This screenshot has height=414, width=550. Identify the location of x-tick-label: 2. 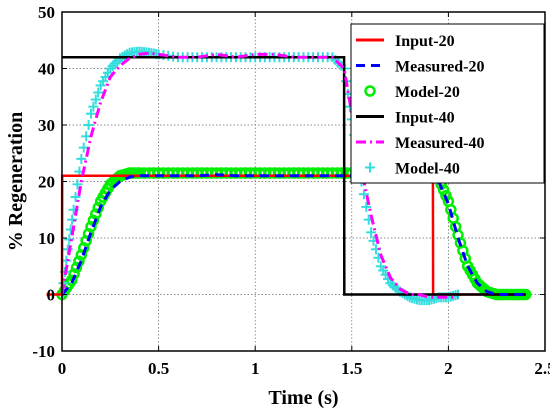
(448, 368).